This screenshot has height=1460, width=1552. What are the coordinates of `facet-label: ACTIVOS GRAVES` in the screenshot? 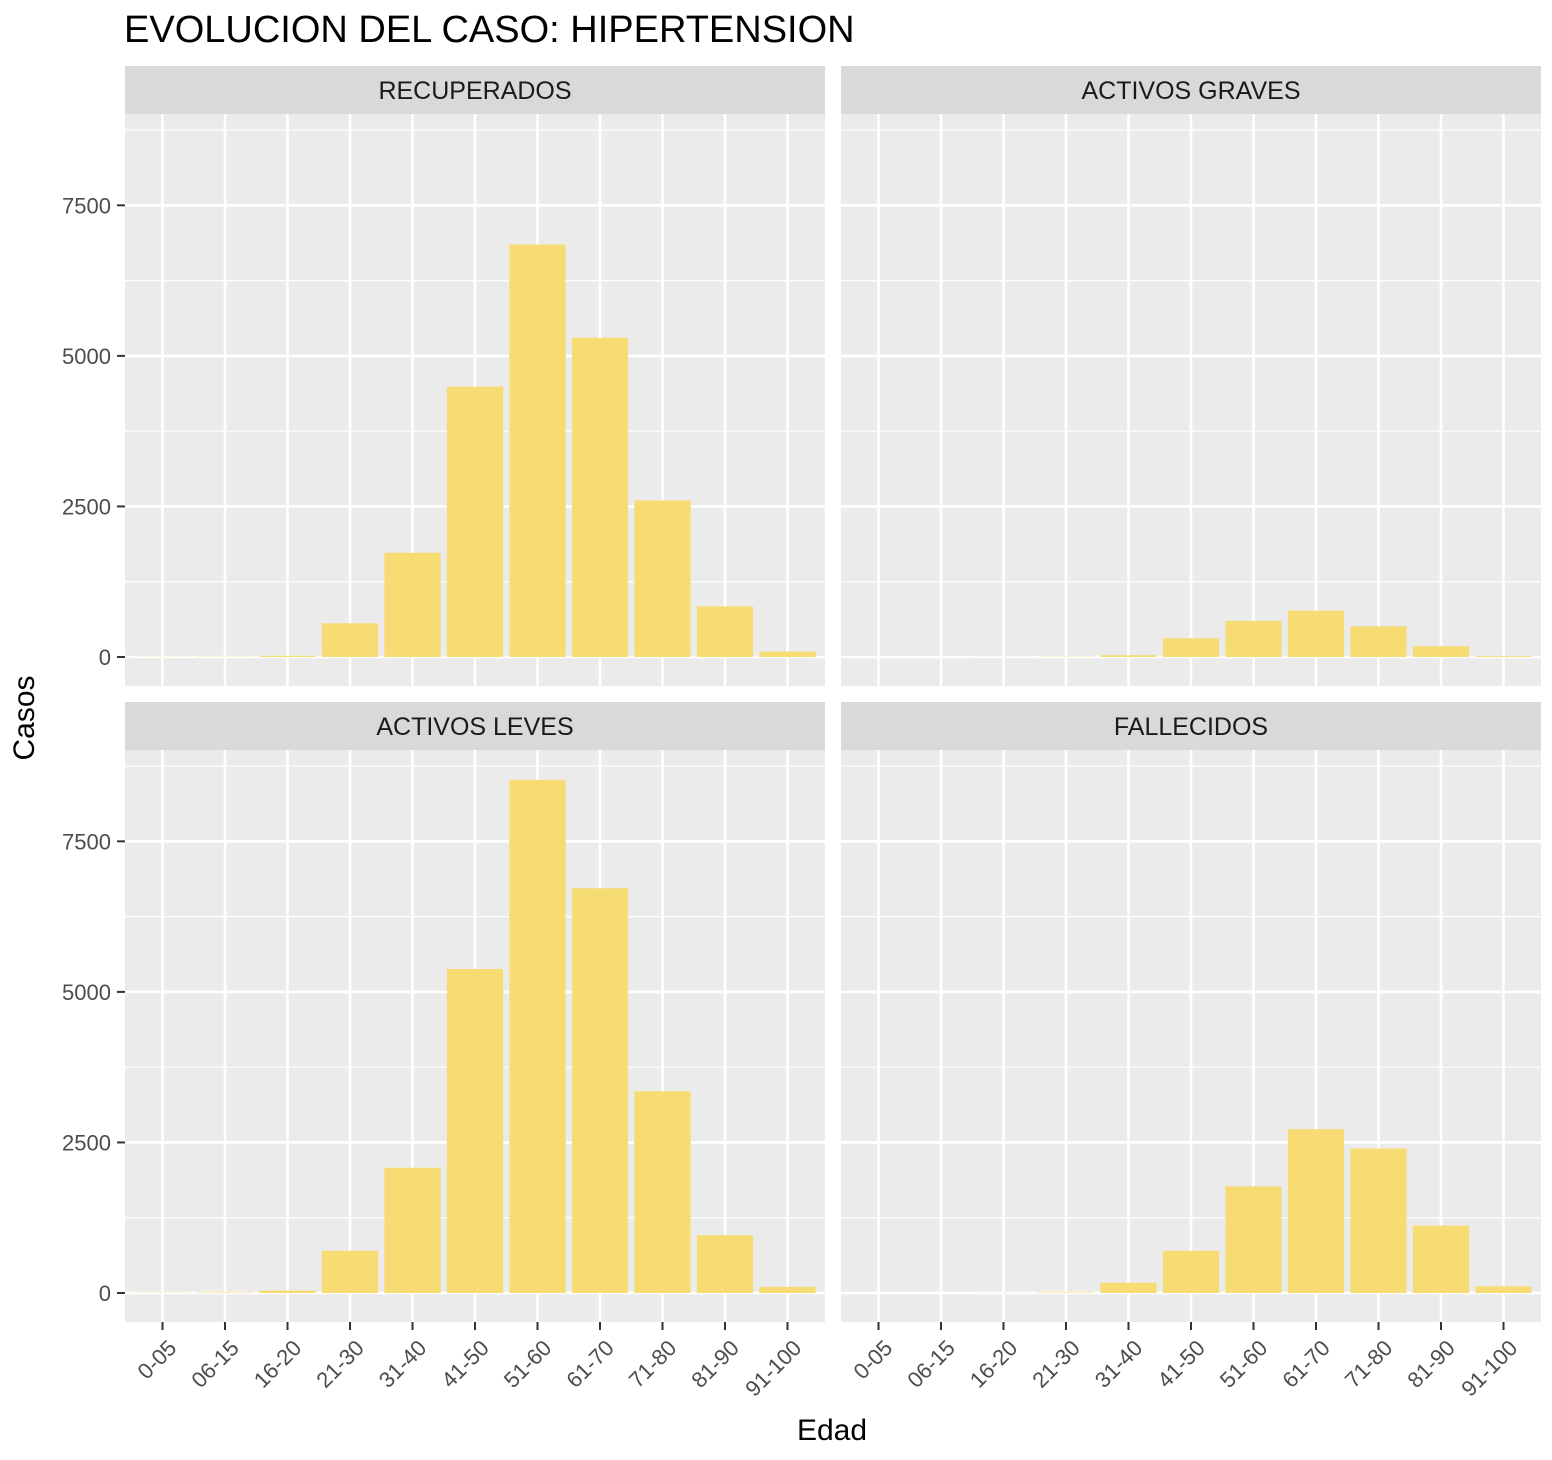 It's located at (1190, 91).